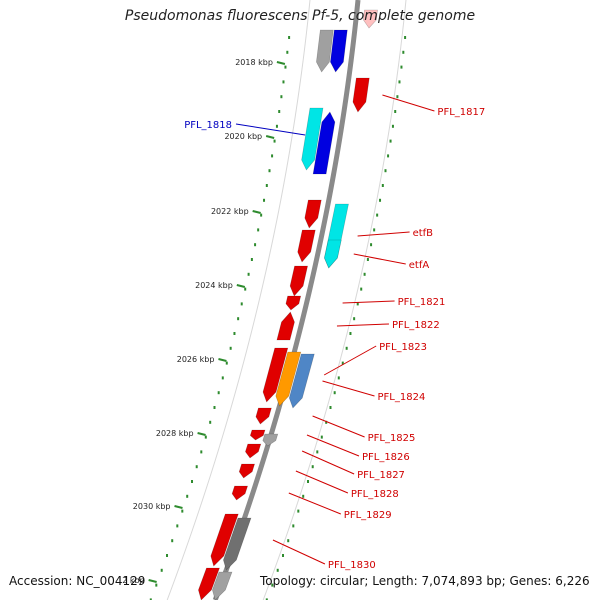 The height and width of the screenshot is (600, 600). I want to click on gene-label: etfA, so click(419, 265).